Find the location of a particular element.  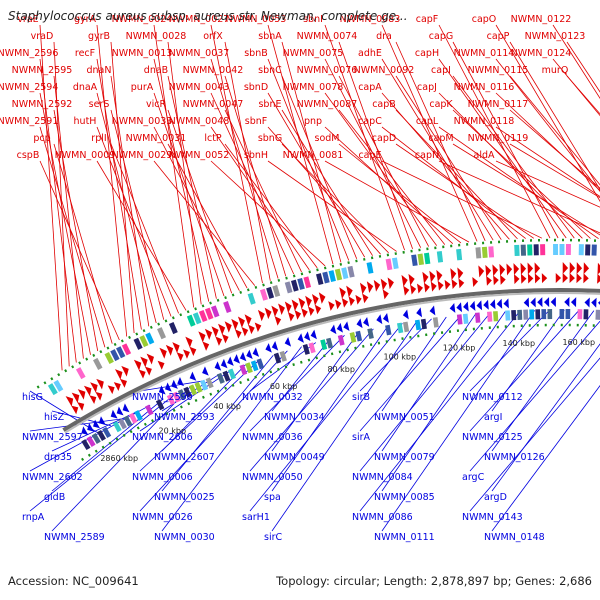

forward-gene-label: capN is located at coordinates (427, 155).